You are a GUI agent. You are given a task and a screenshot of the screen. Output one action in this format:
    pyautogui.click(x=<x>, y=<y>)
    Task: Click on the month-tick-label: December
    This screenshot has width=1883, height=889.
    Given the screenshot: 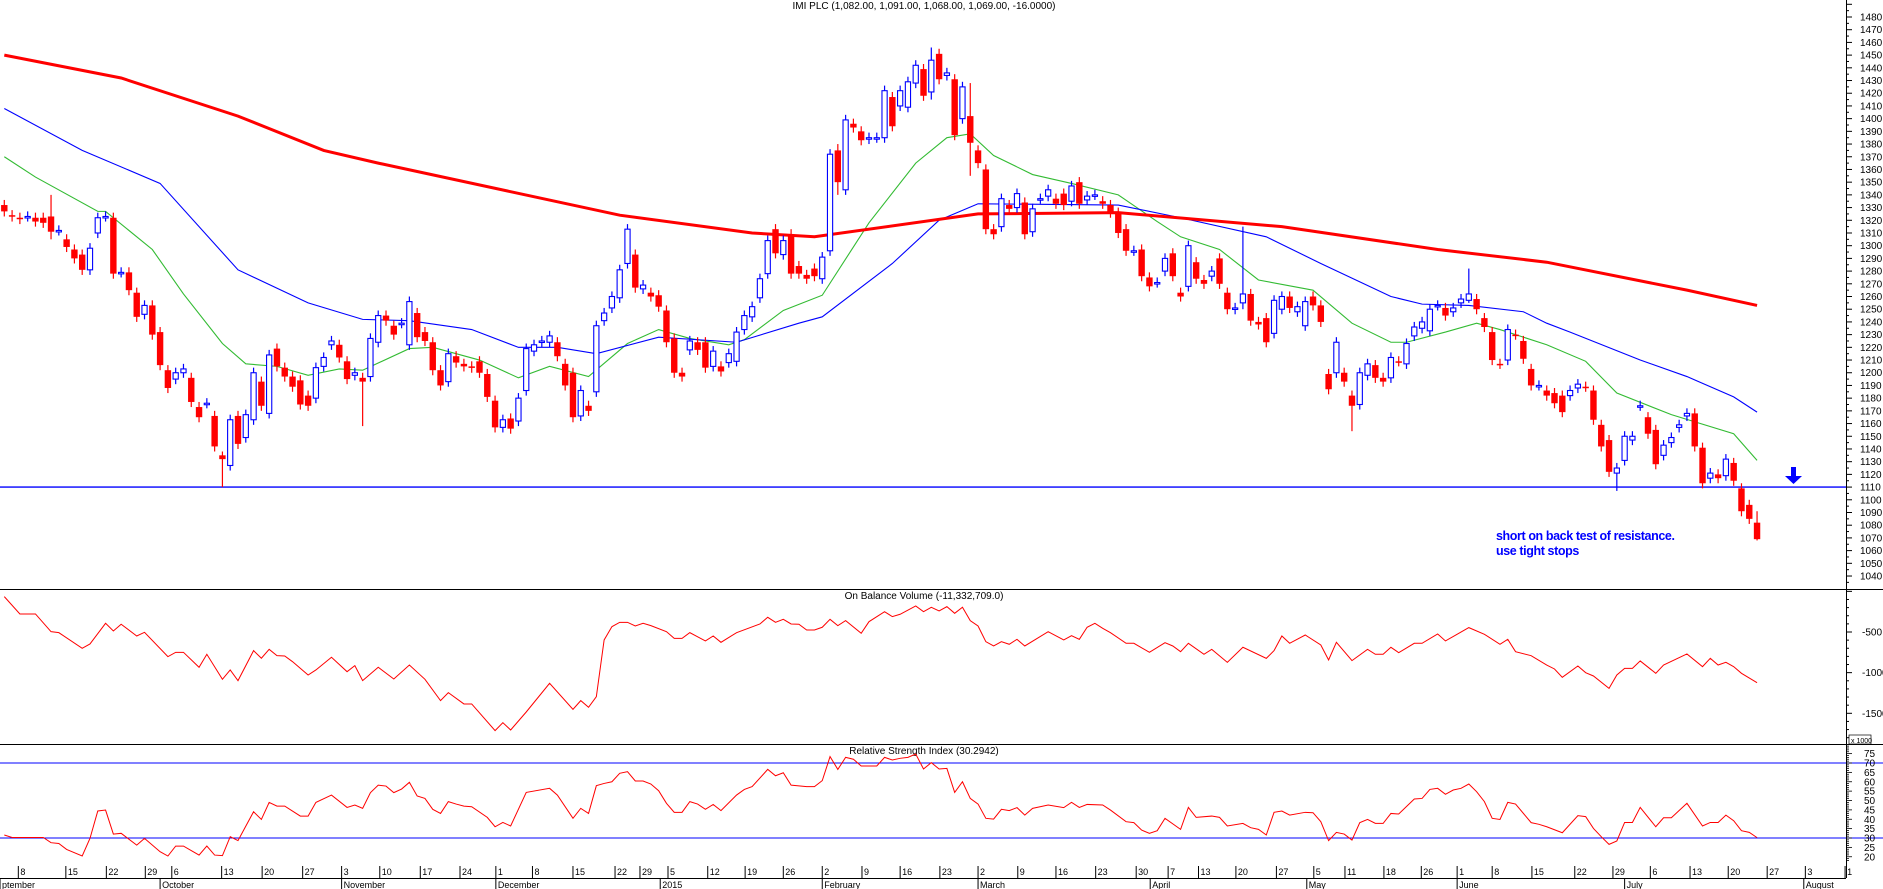 What is the action you would take?
    pyautogui.click(x=519, y=884)
    